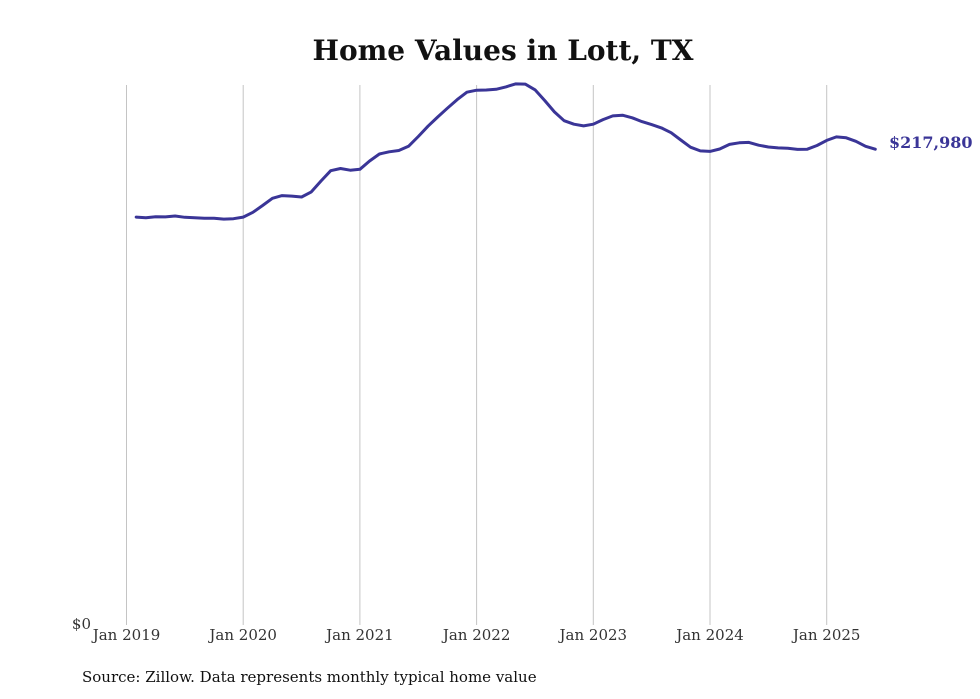  Describe the element at coordinates (709, 635) in the screenshot. I see `x-tick-label-5: Jan 2024` at that location.